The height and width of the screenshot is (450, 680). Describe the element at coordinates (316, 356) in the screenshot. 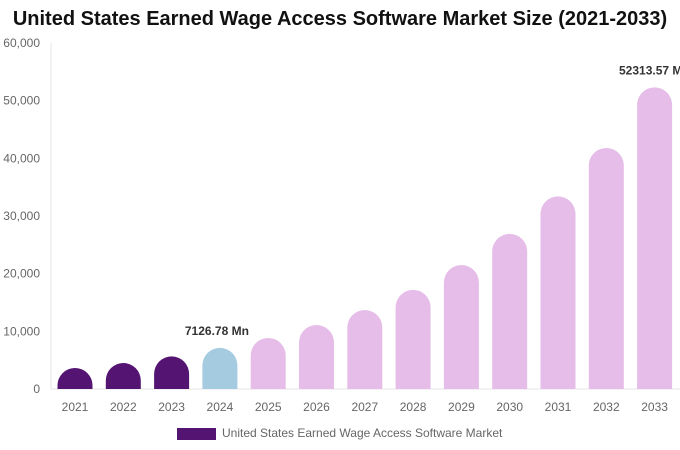

I see `bar-2026` at that location.